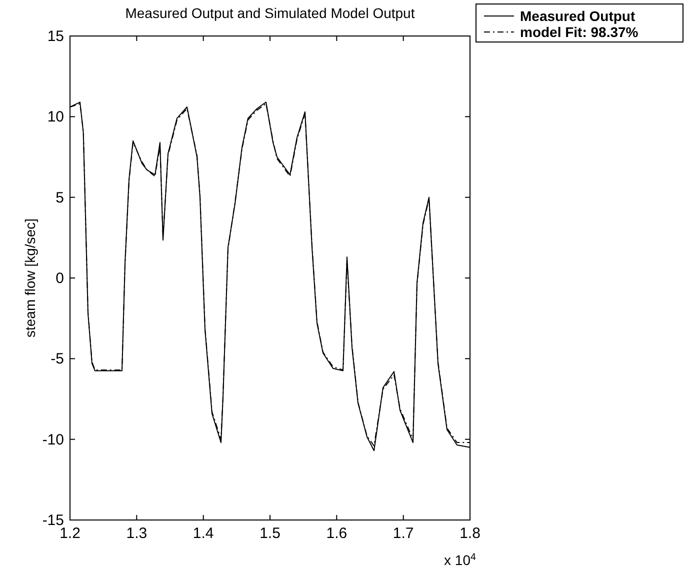 The image size is (689, 582). I want to click on x-tick-label: 1.3, so click(137, 533).